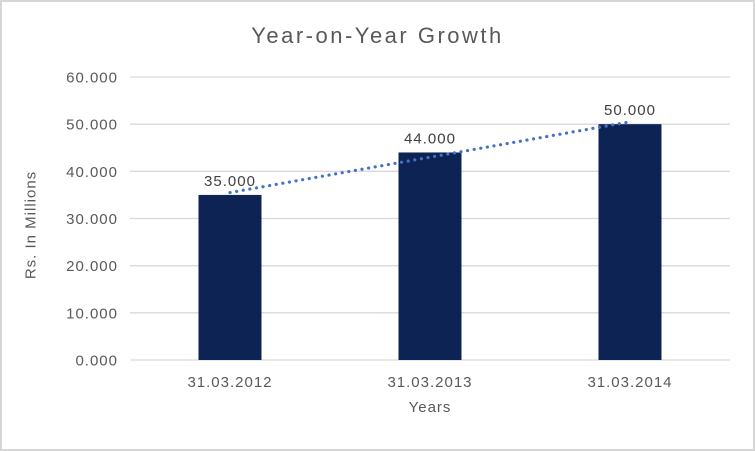  I want to click on x-axis-title: Years, so click(430, 407).